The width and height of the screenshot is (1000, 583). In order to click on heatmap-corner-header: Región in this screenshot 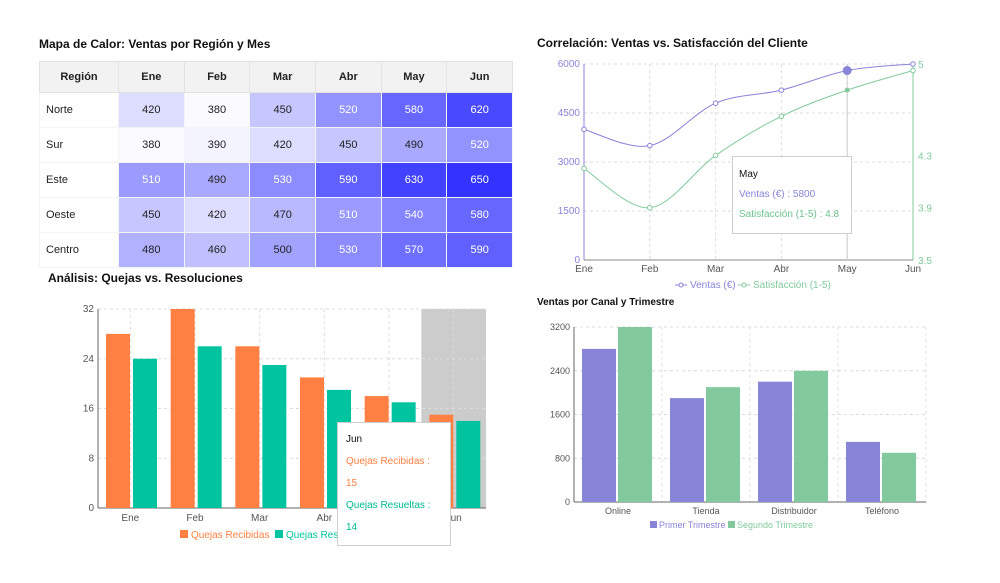, I will do `click(79, 77)`.